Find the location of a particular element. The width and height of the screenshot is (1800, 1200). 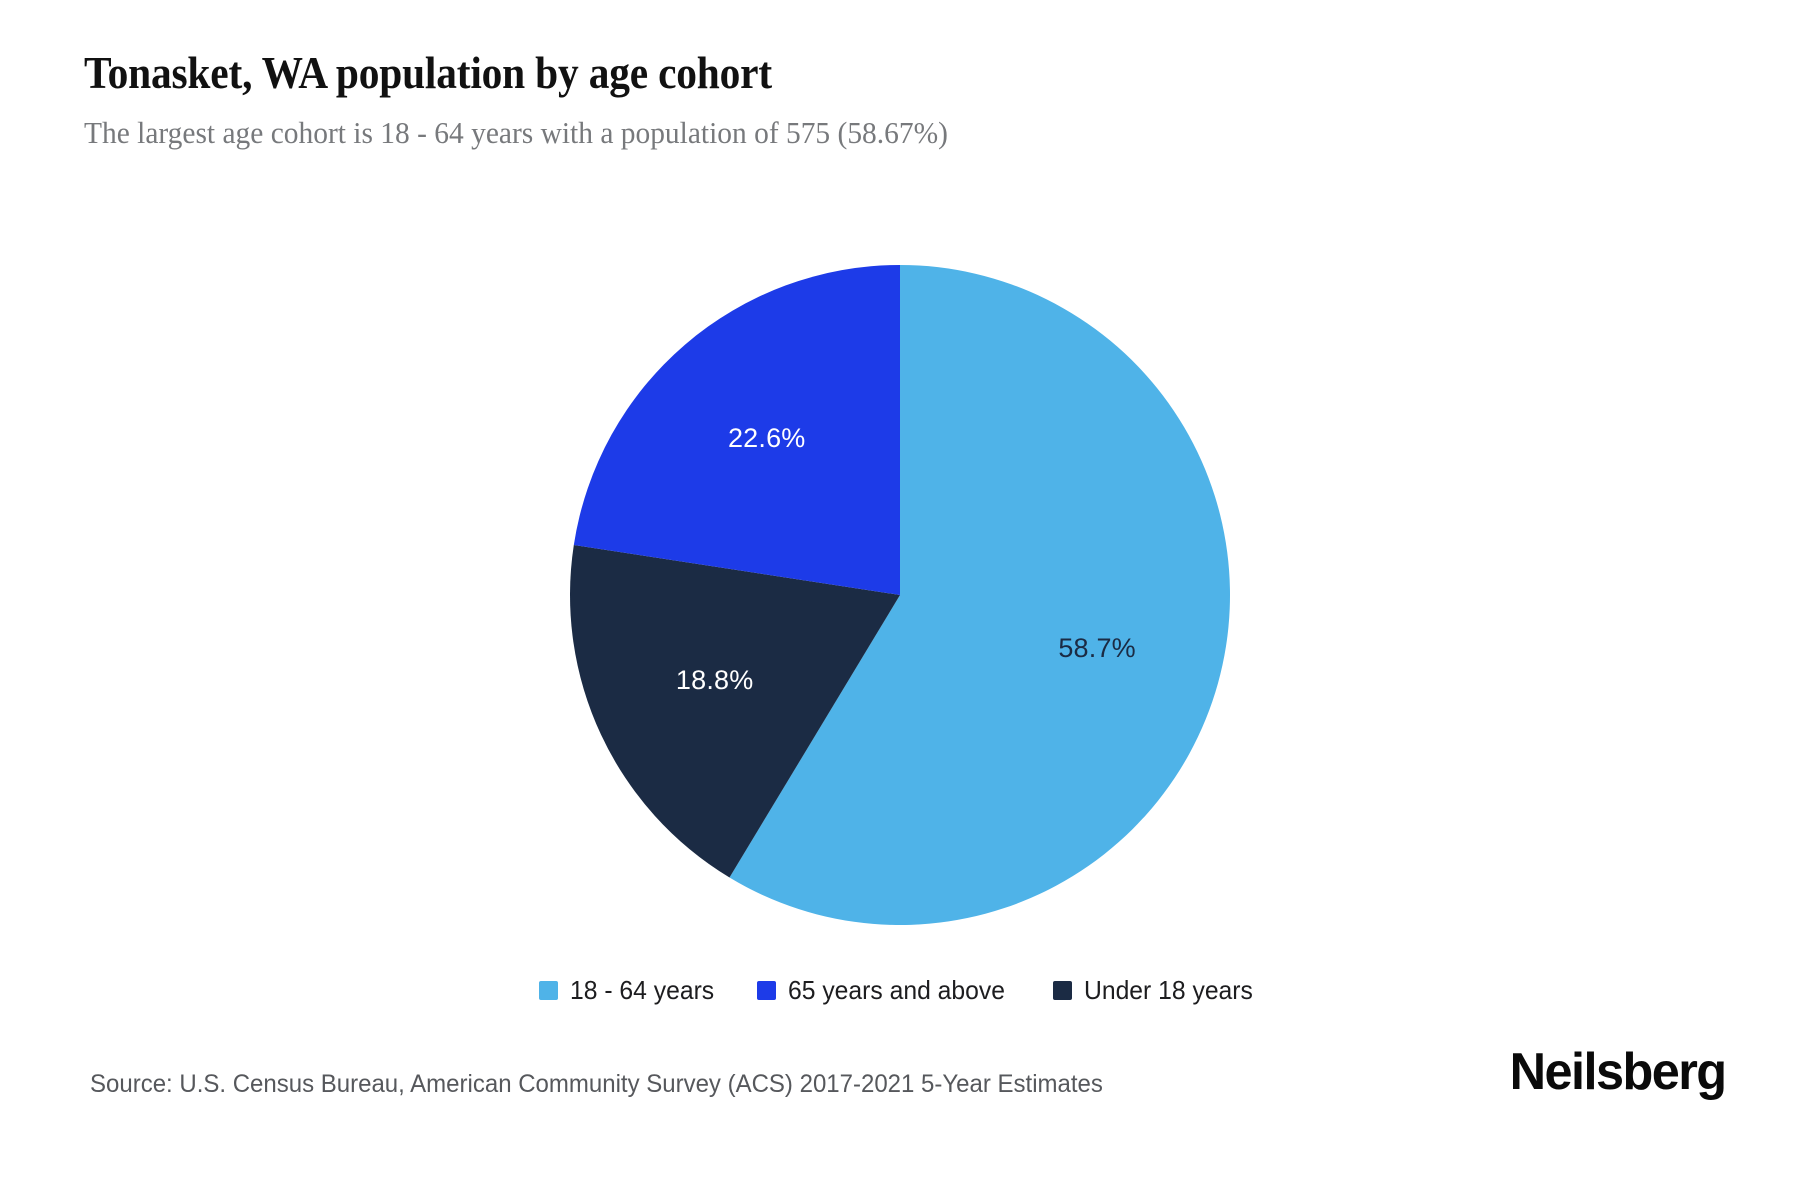

pie-slice-label-under-18-years: 18.8% is located at coordinates (715, 680).